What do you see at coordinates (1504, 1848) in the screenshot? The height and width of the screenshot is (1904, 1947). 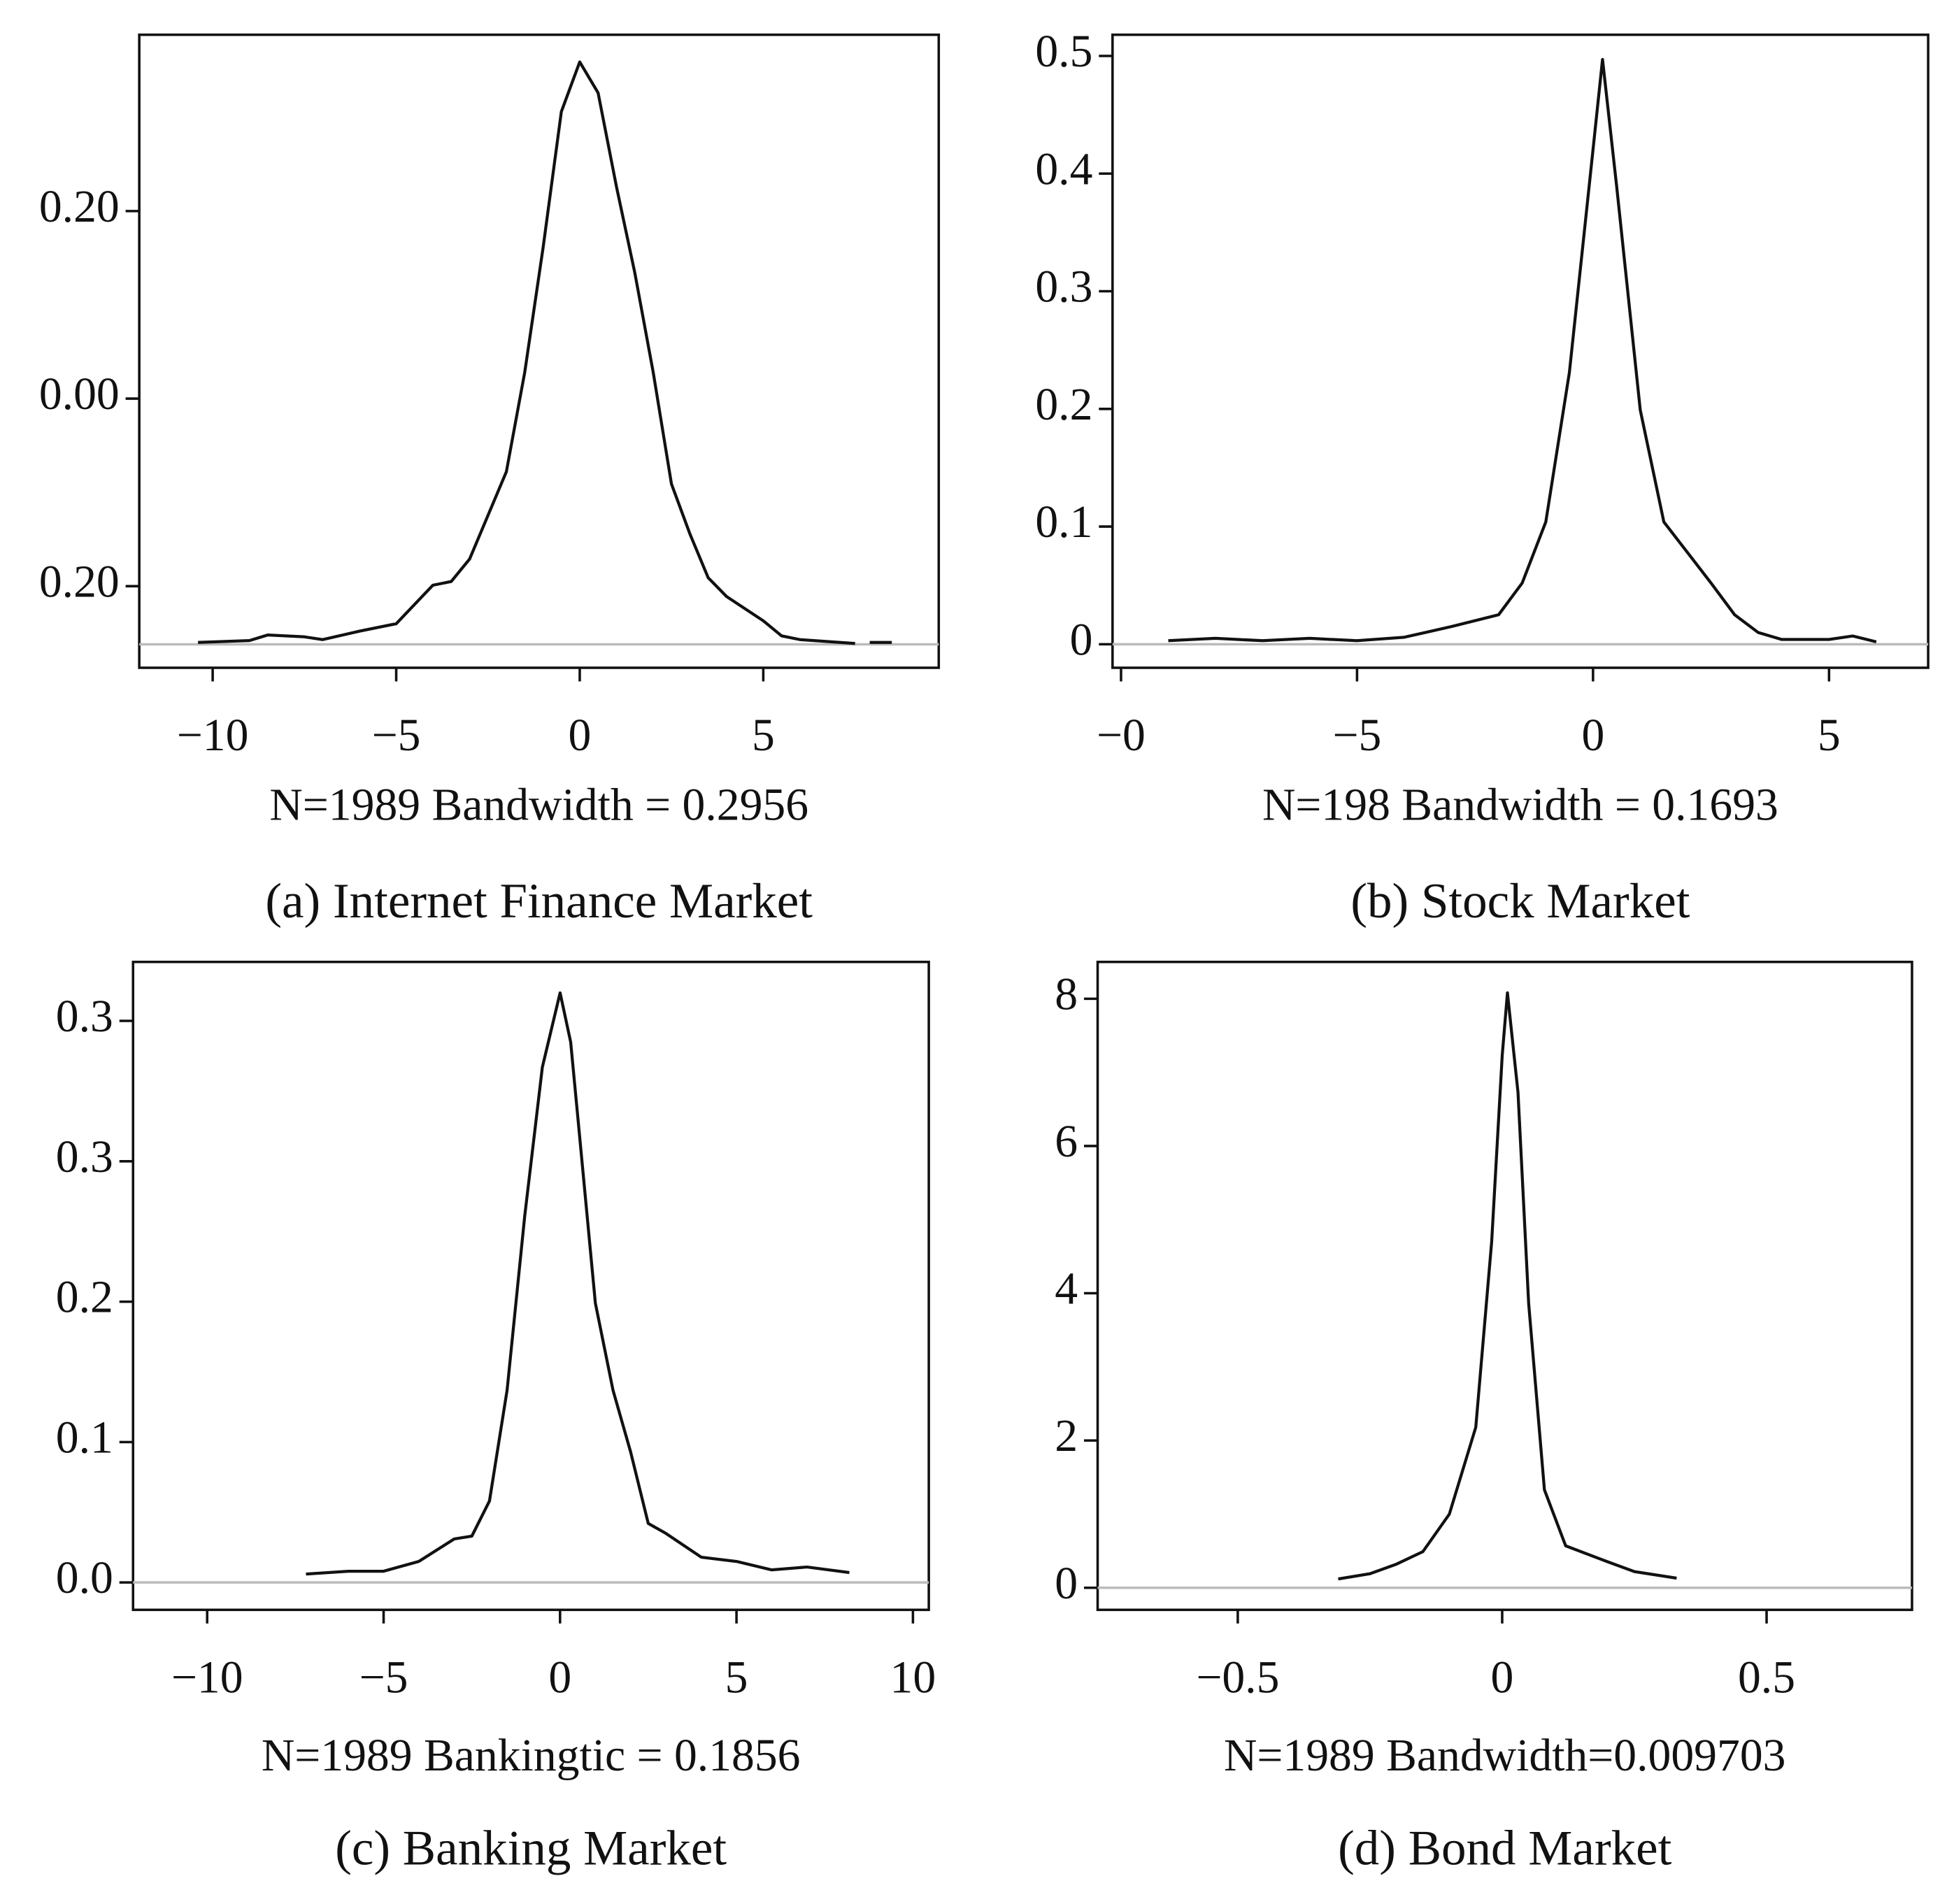 I see `panel-caption: (d) Bond Market` at bounding box center [1504, 1848].